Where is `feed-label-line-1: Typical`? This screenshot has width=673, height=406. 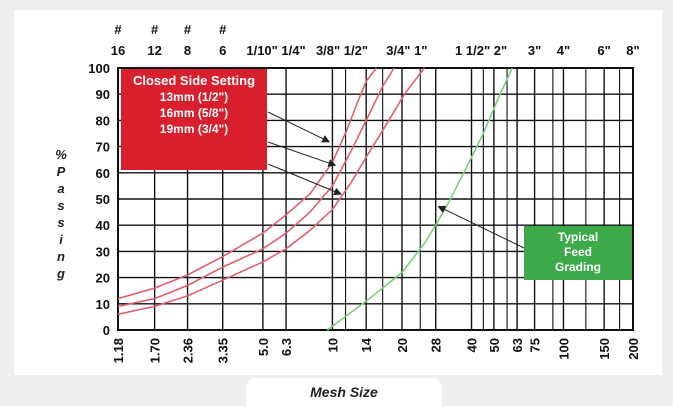
feed-label-line-1: Typical is located at coordinates (578, 237).